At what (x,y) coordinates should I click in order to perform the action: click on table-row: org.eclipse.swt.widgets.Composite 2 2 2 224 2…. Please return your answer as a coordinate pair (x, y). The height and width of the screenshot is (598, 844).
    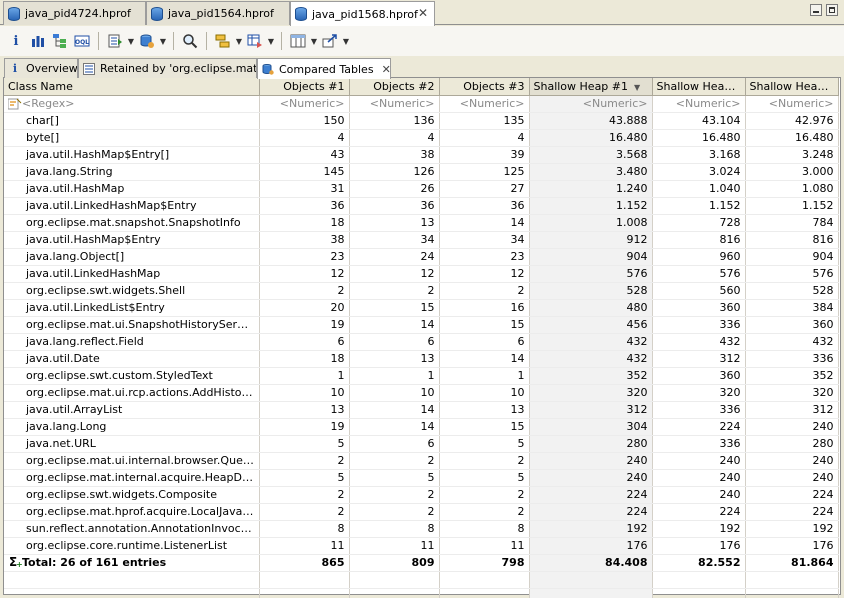
    Looking at the image, I should click on (421, 495).